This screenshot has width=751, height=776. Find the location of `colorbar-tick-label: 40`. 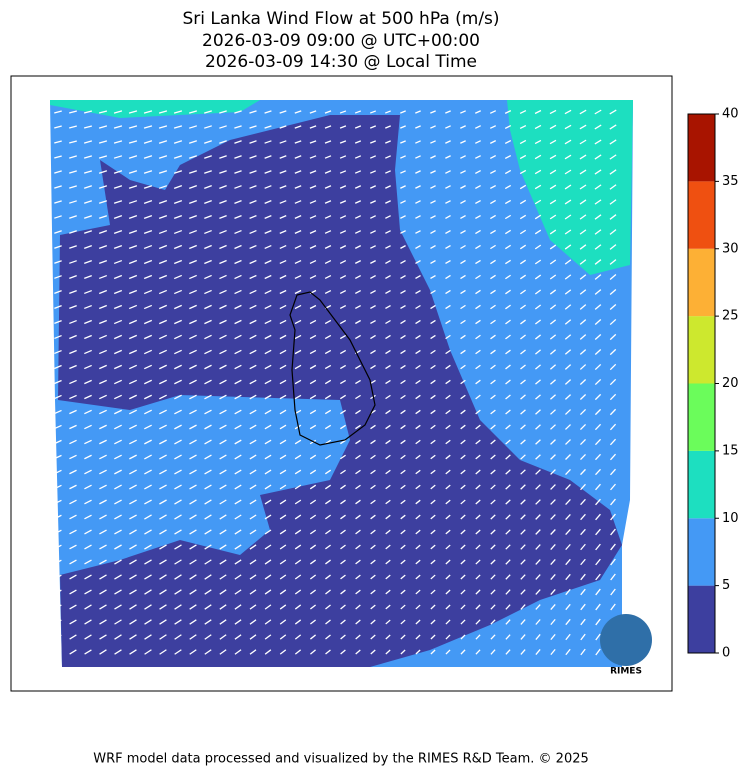

colorbar-tick-label: 40 is located at coordinates (730, 114).